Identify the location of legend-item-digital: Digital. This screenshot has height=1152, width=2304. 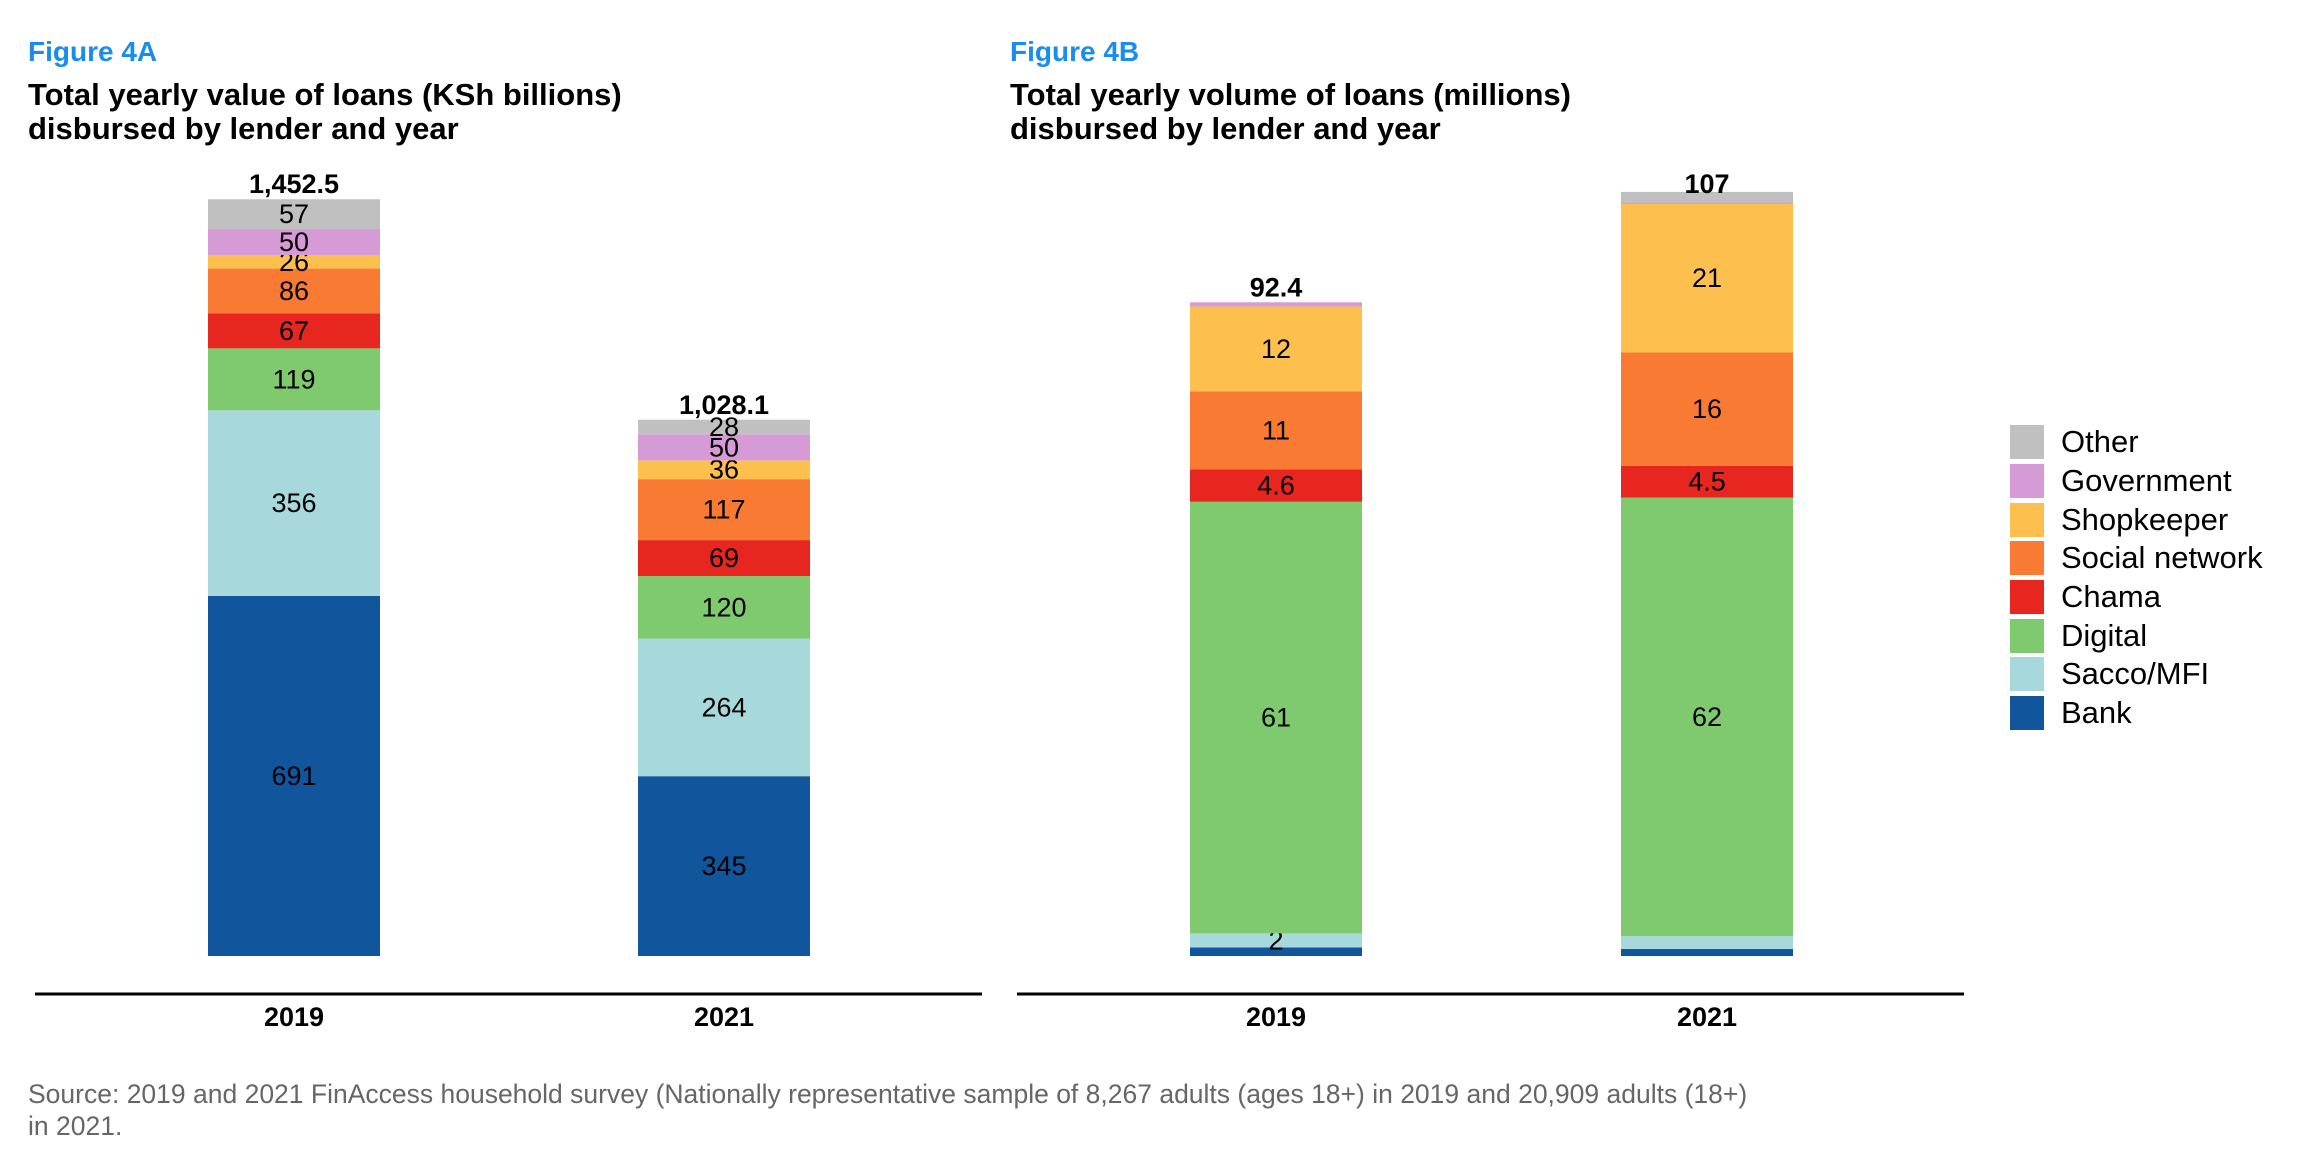
(2136, 635).